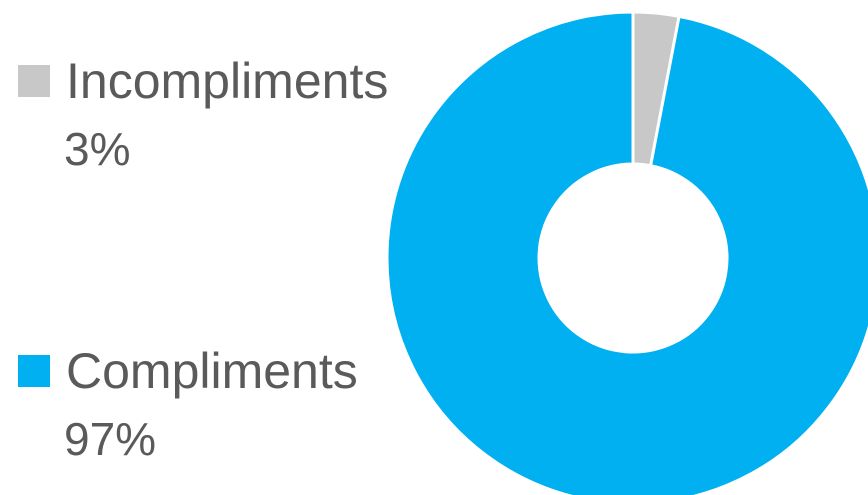 The height and width of the screenshot is (495, 868). I want to click on legend-label-compliments: Compliments, so click(212, 371).